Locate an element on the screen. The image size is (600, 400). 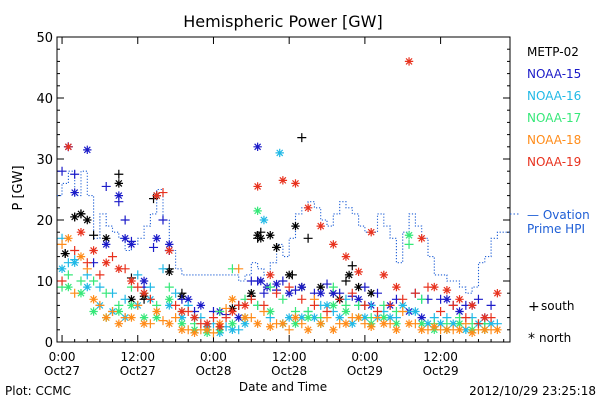
legend-ovation-line2: Prime HPI is located at coordinates (556, 229).